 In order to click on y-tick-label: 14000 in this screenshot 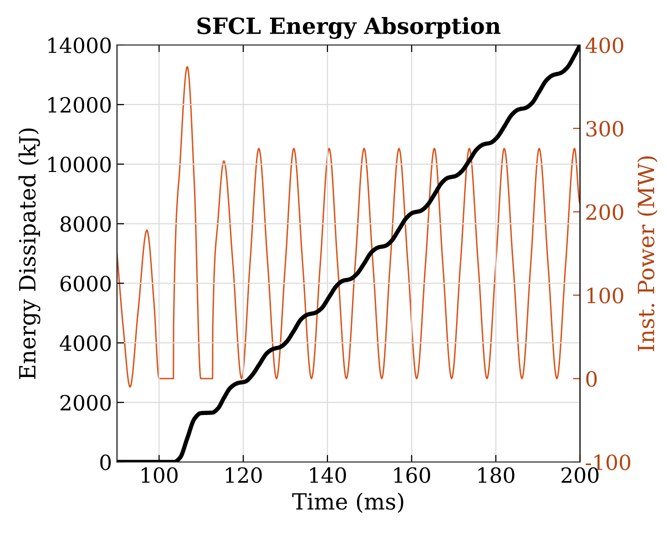, I will do `click(79, 45)`.